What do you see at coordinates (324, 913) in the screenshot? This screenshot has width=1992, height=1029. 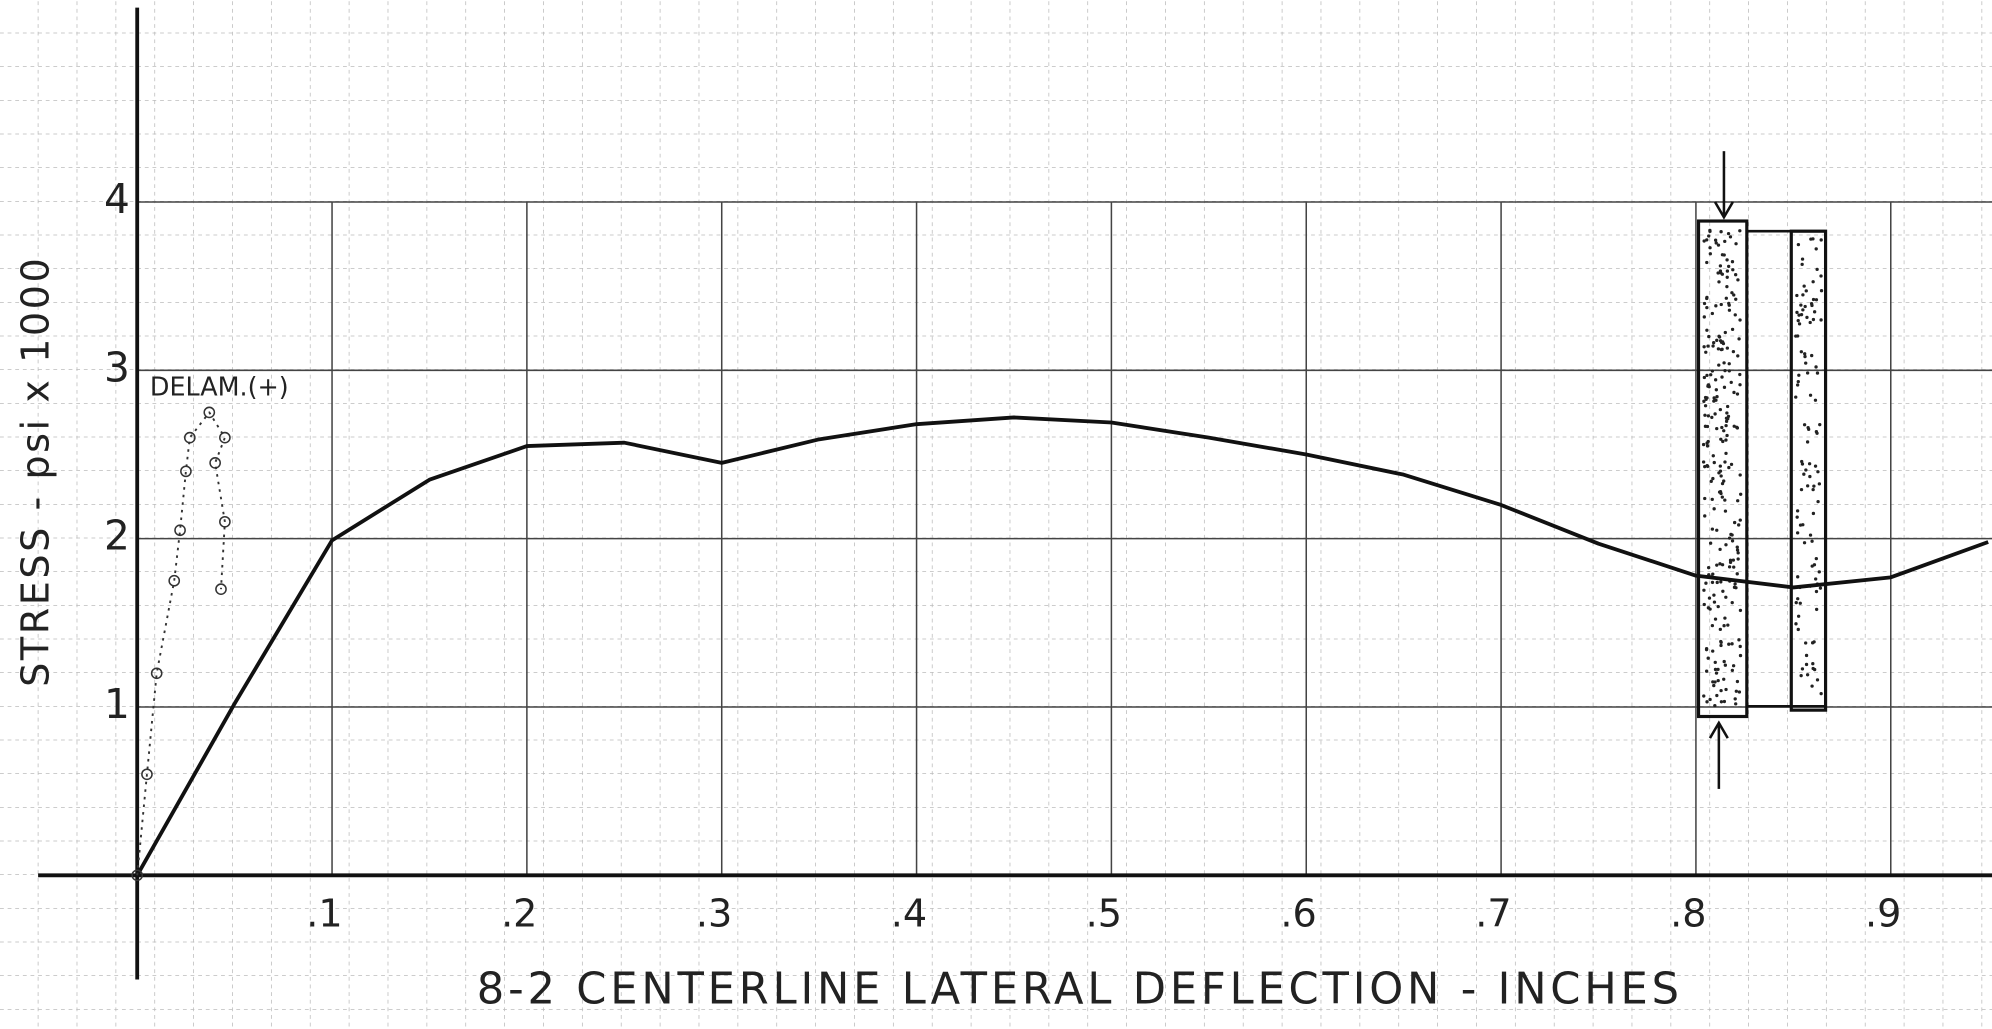 I see `x-tick-label: .1` at bounding box center [324, 913].